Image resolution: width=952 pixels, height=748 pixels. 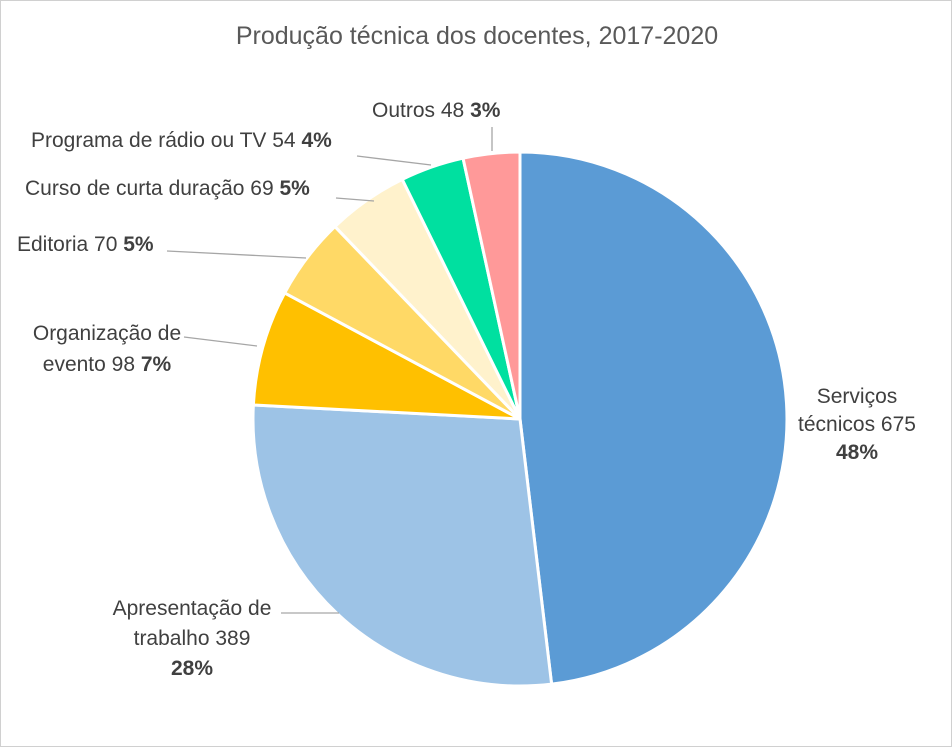 I want to click on data-label-editoria-text: Editoria 70, so click(x=70, y=244).